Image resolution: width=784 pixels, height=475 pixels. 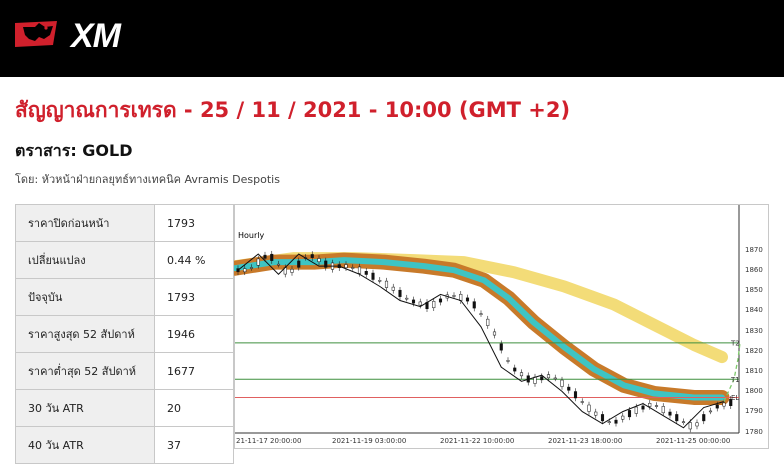 What do you see at coordinates (85, 297) in the screenshot?
I see `stat-label: ปัจจุบัน` at bounding box center [85, 297].